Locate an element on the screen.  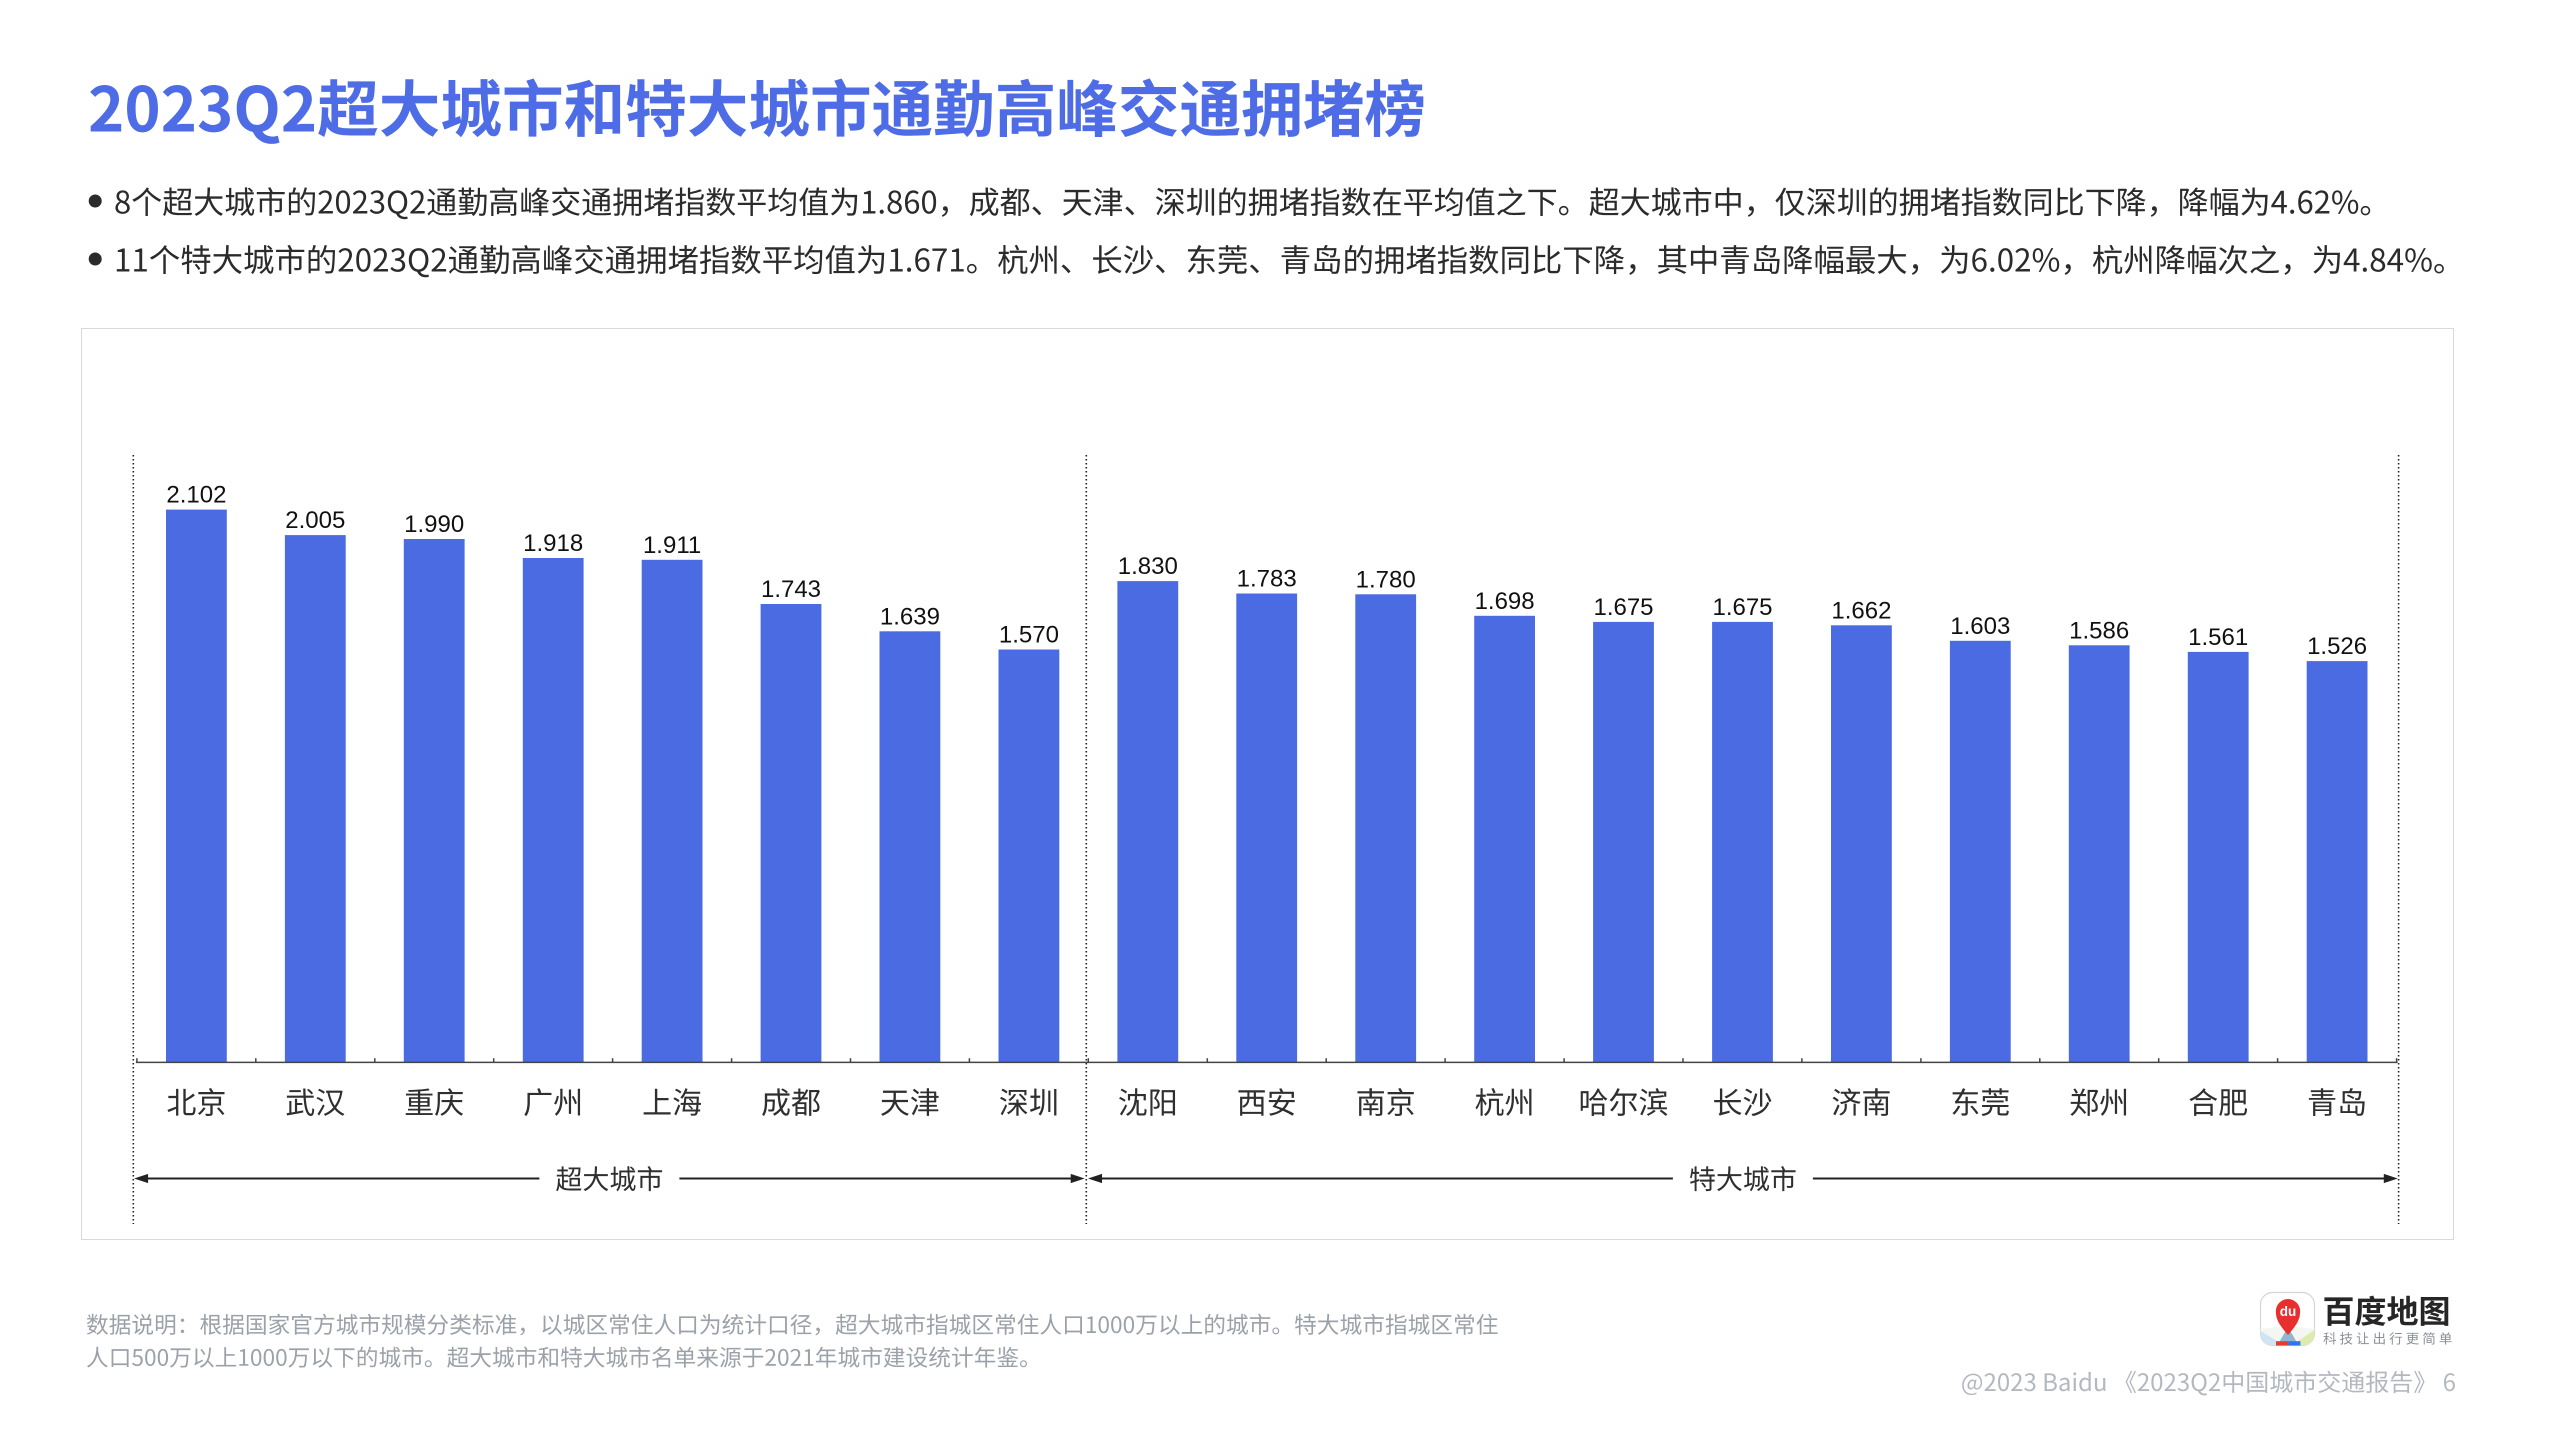
svg-text: 1.780 is located at coordinates (1386, 579).